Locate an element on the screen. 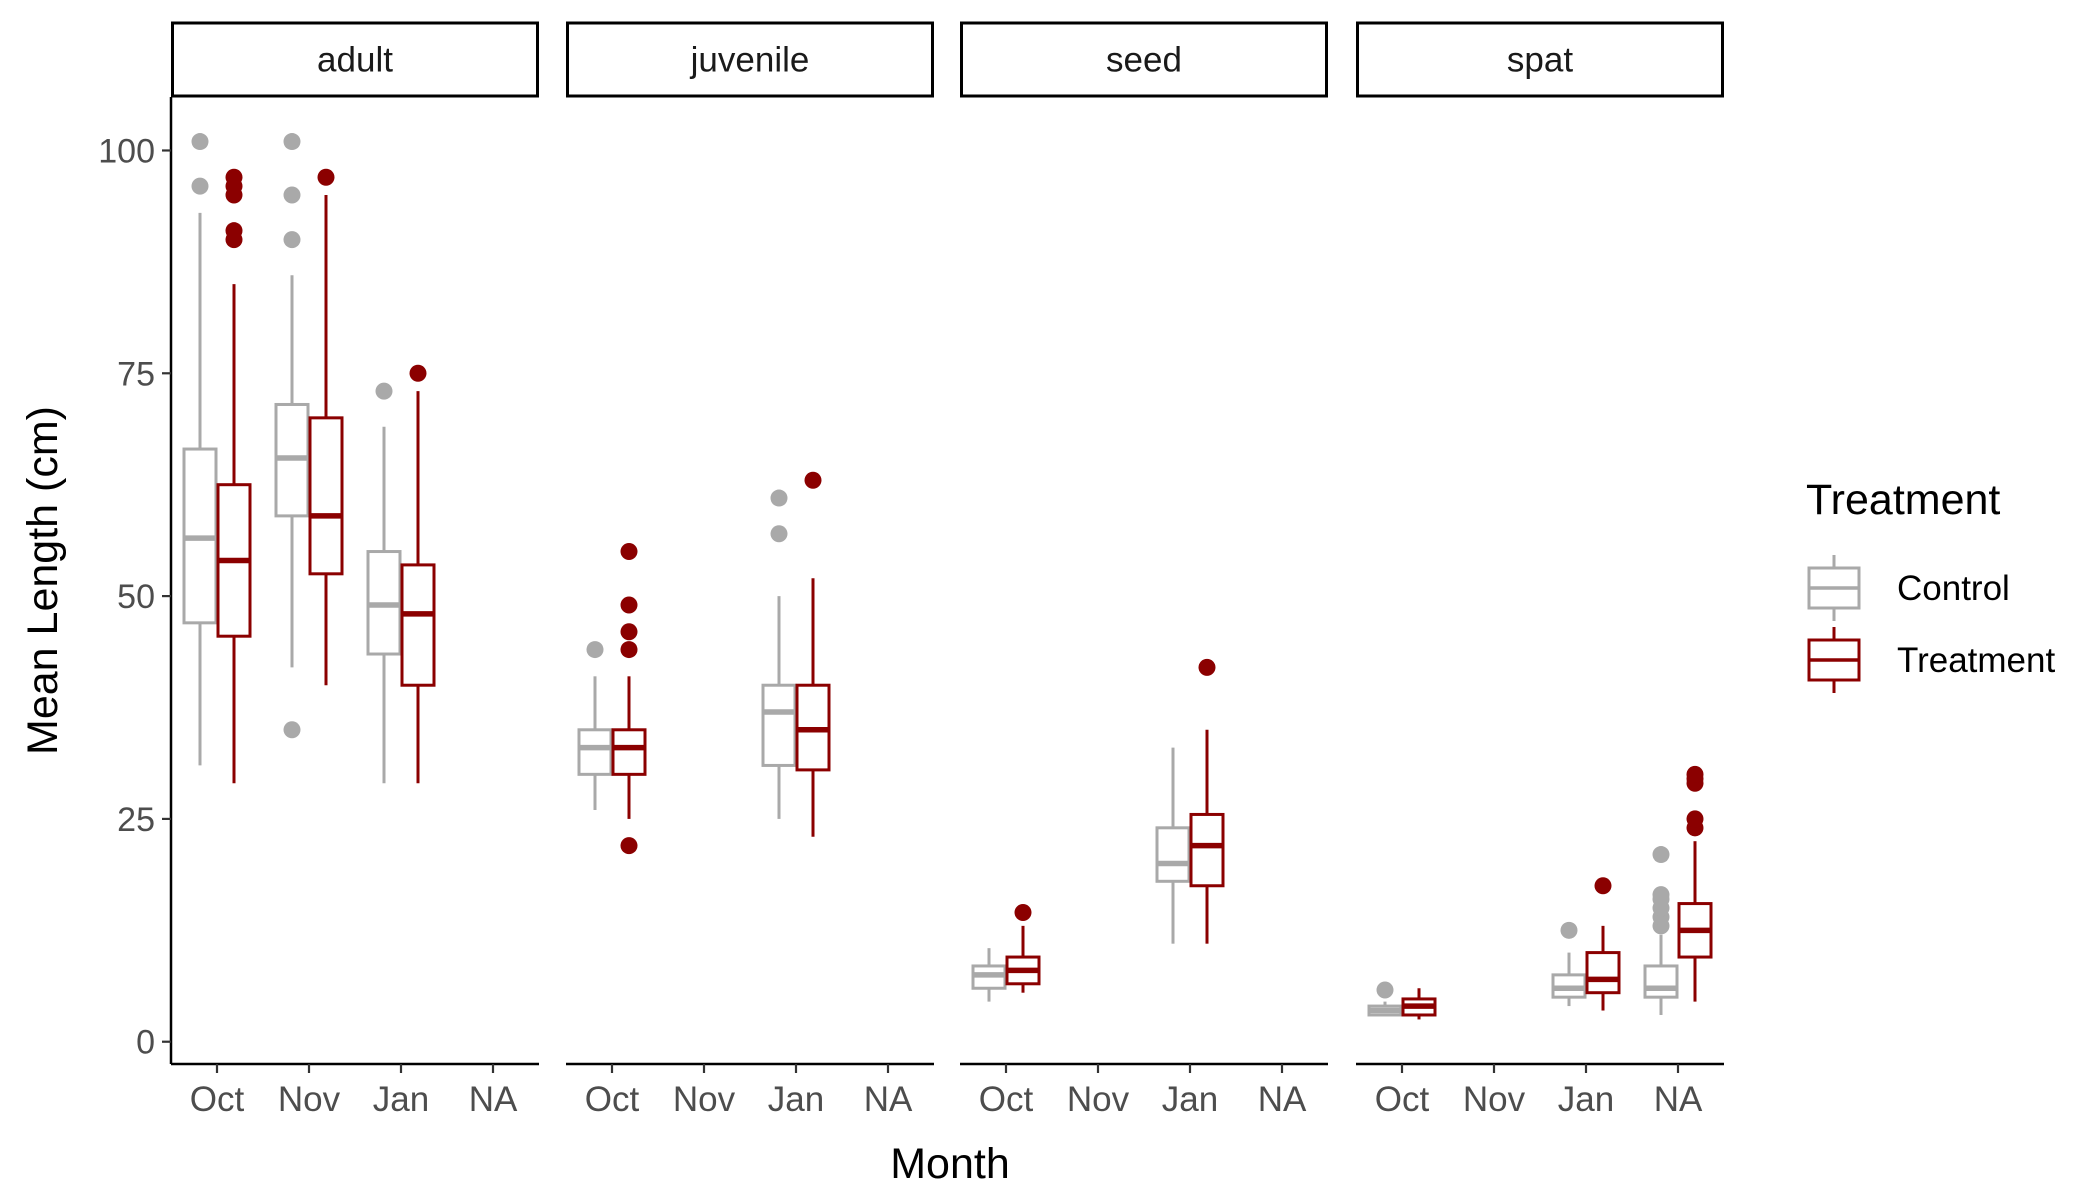  facet-strip-label: adult is located at coordinates (355, 60).